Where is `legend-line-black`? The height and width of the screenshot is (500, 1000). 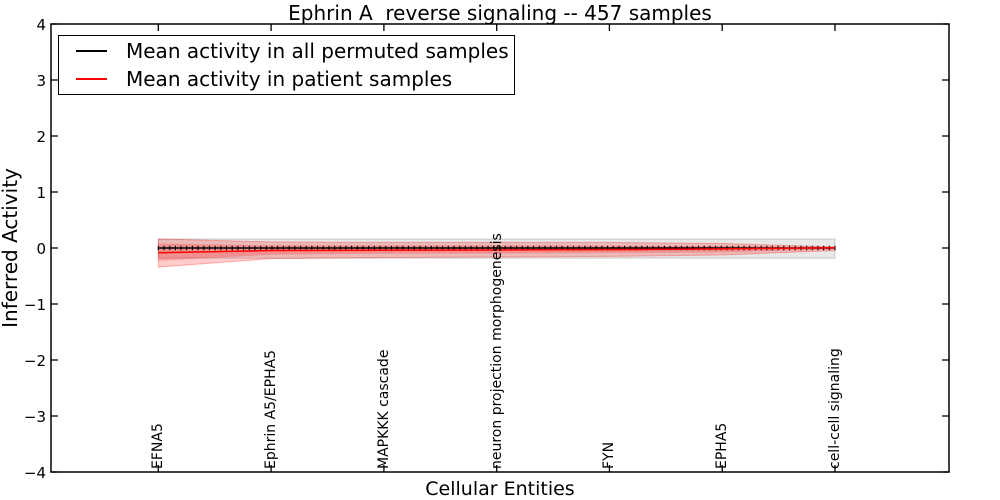
legend-line-black is located at coordinates (91, 50).